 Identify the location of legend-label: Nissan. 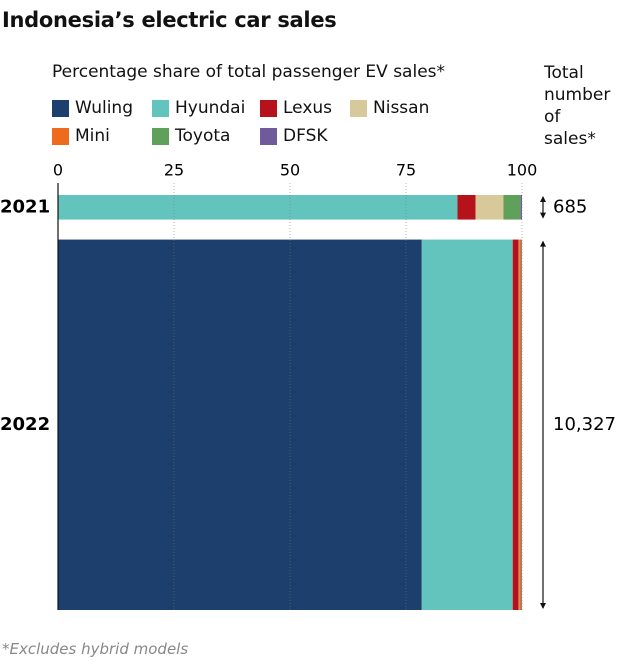
(401, 108).